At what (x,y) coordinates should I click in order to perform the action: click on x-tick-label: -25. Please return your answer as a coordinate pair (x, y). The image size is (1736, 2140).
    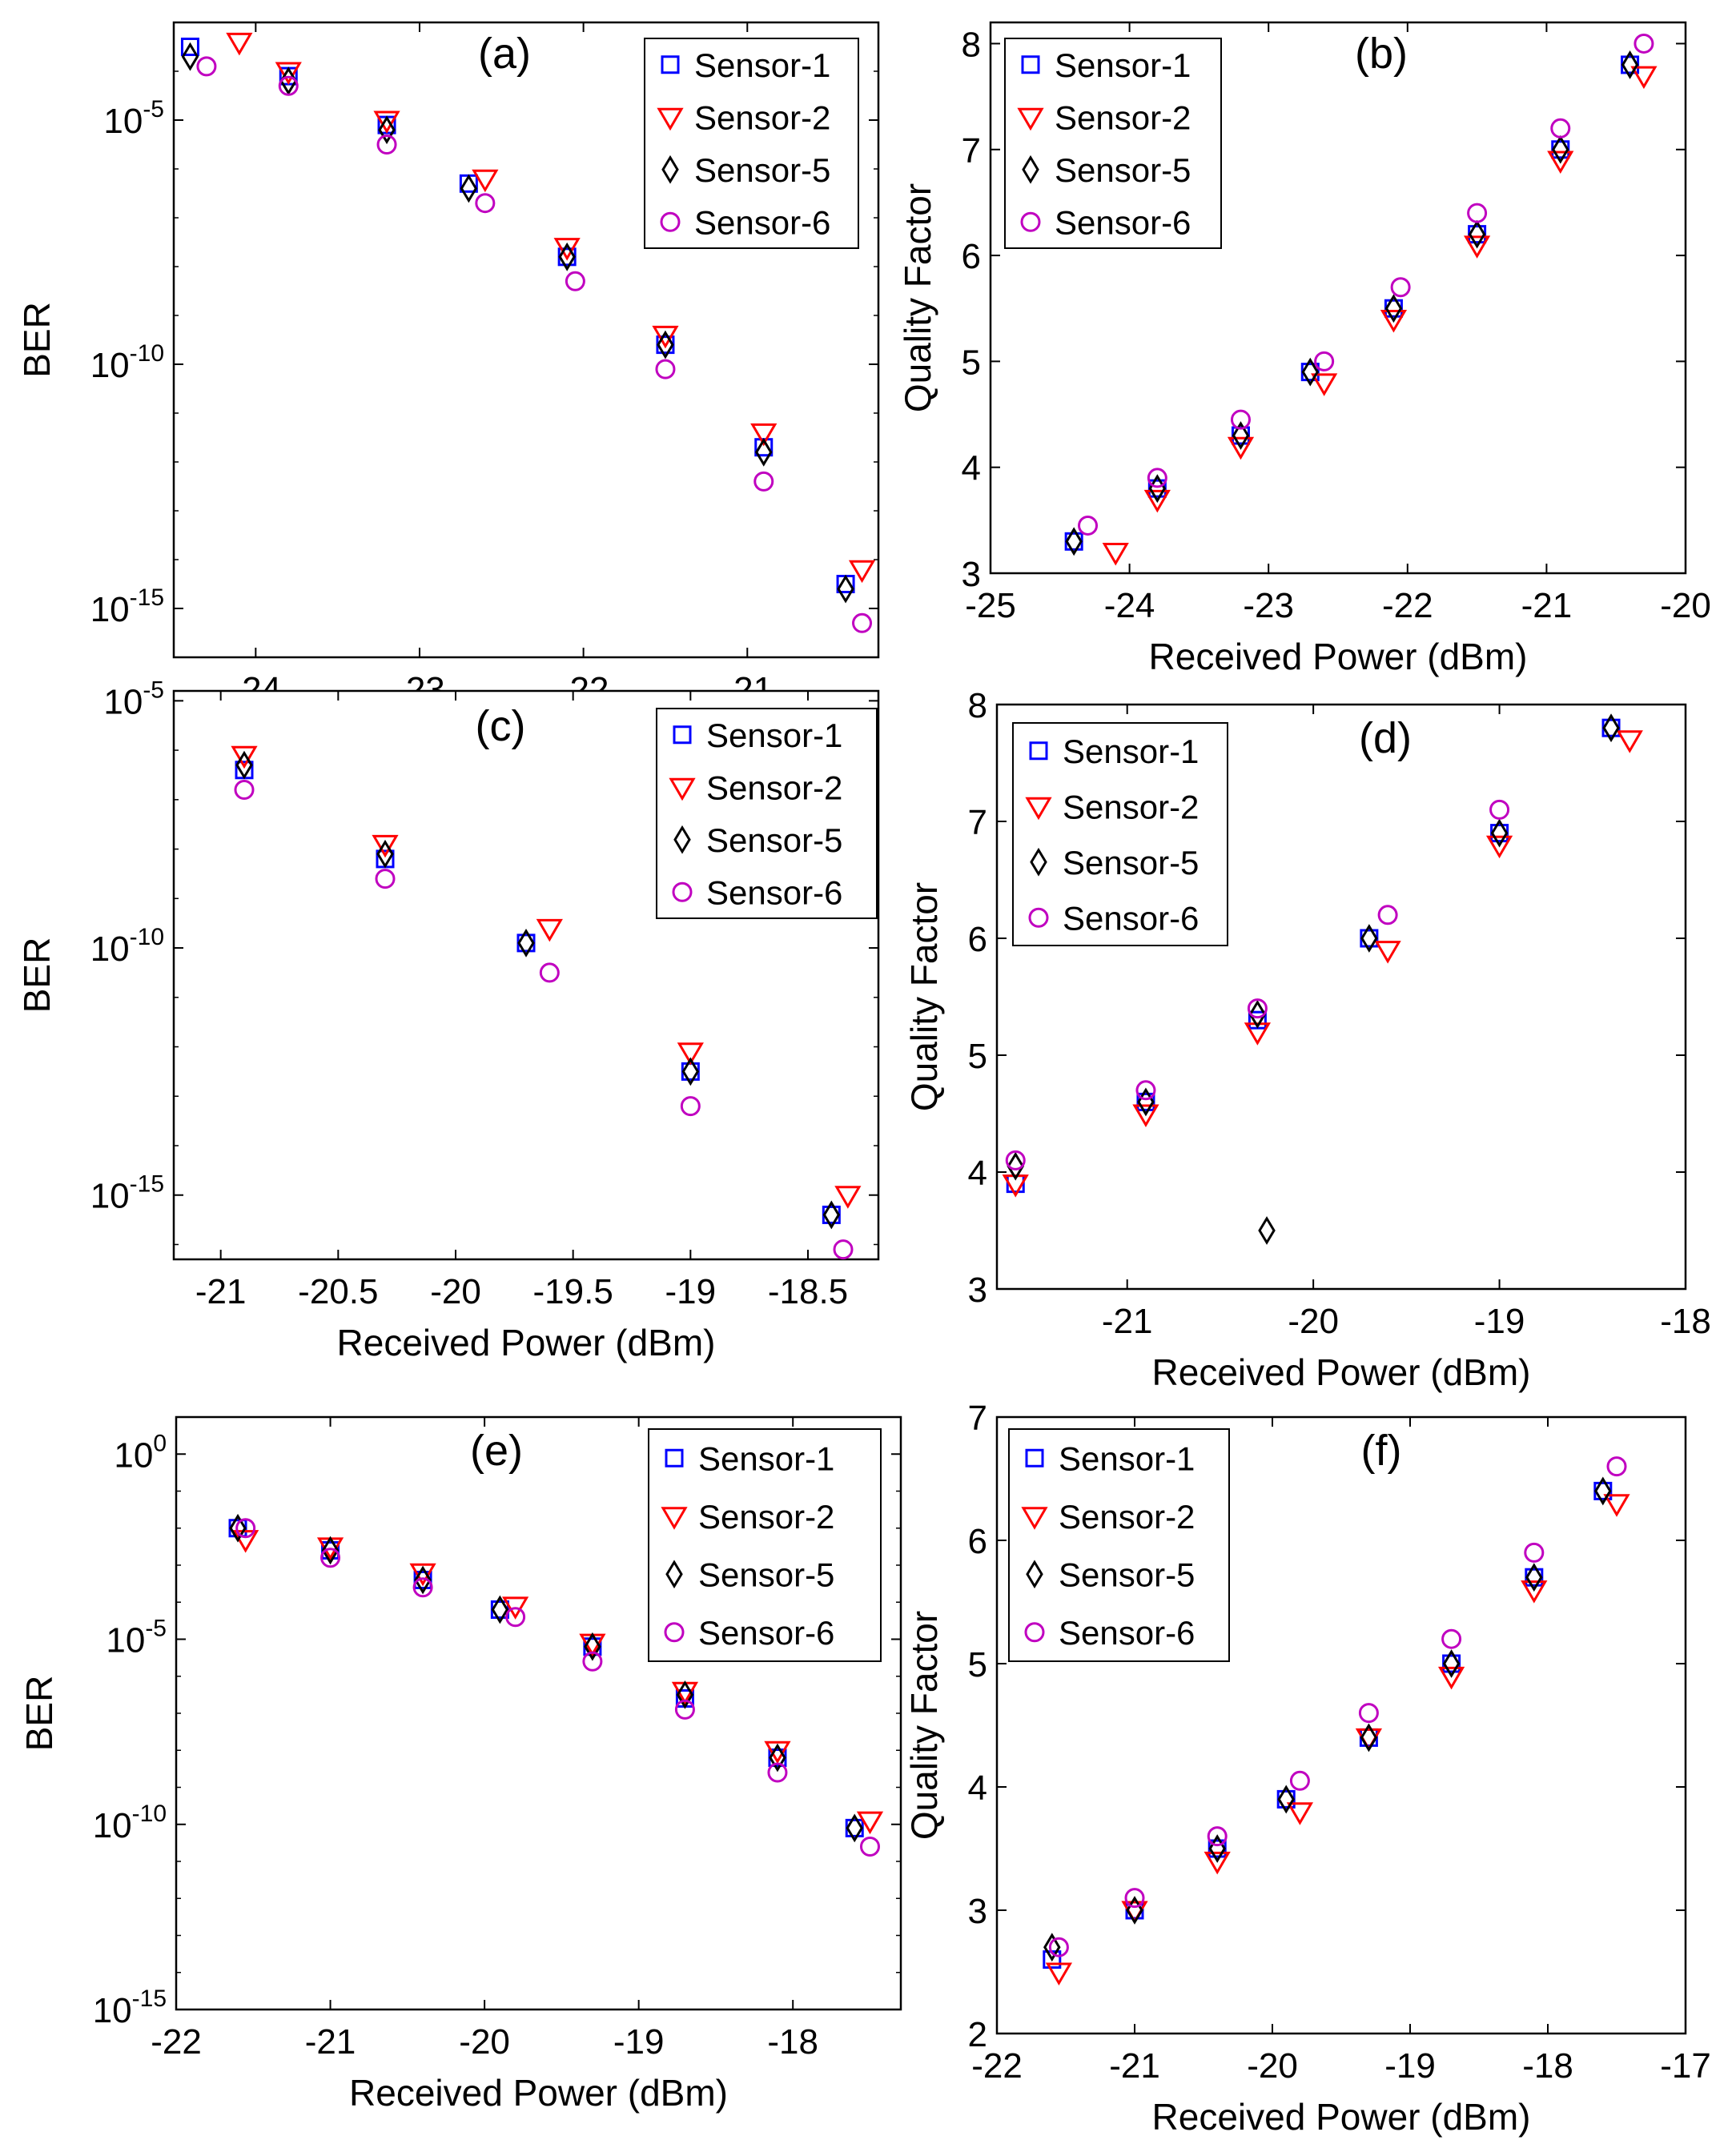
    Looking at the image, I should click on (990, 605).